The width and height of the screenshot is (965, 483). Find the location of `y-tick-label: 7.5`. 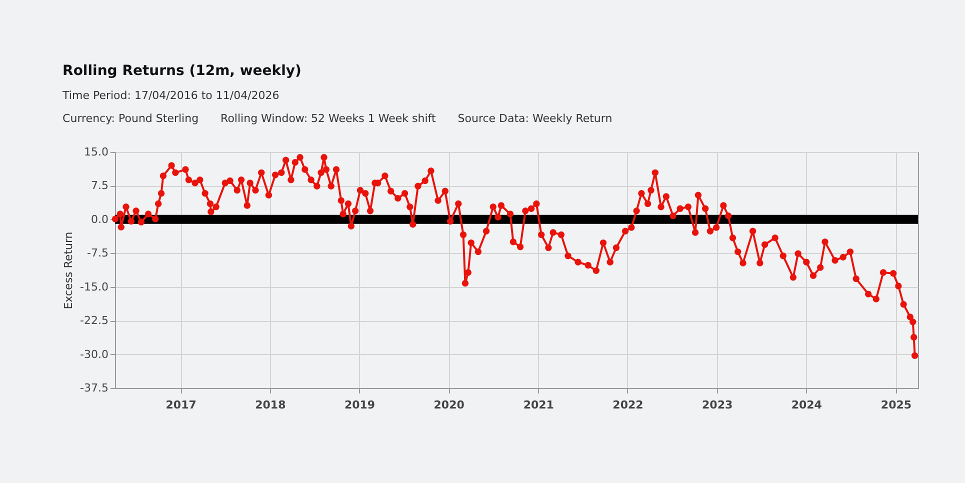

y-tick-label: 7.5 is located at coordinates (99, 185).